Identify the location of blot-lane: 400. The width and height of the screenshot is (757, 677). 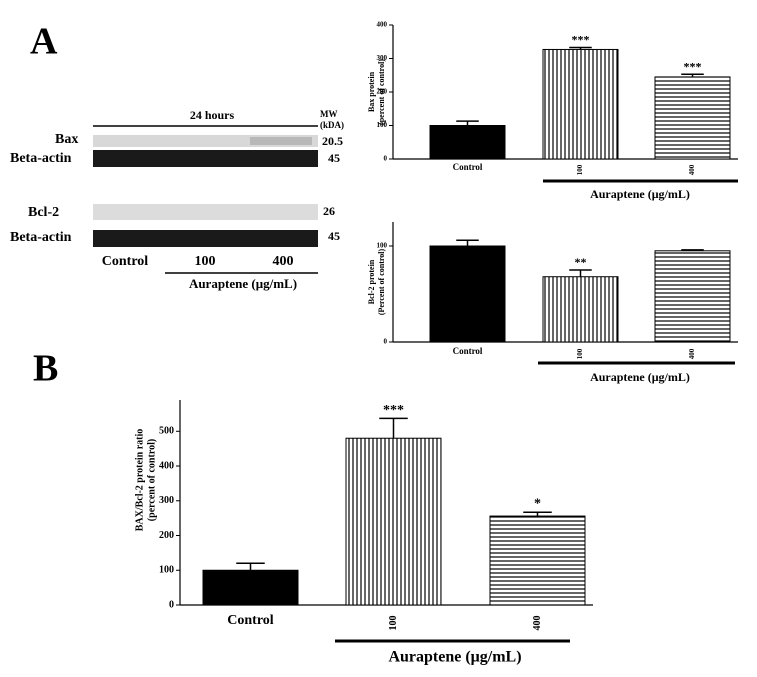
(283, 261).